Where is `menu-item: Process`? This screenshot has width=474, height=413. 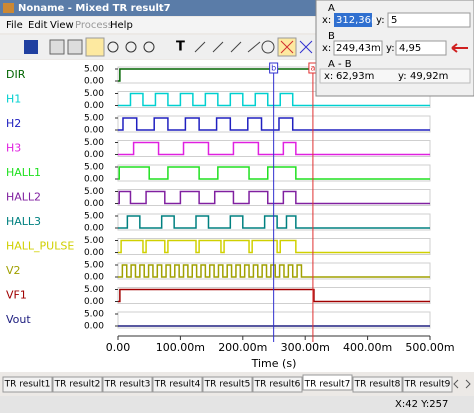 menu-item: Process is located at coordinates (94, 25).